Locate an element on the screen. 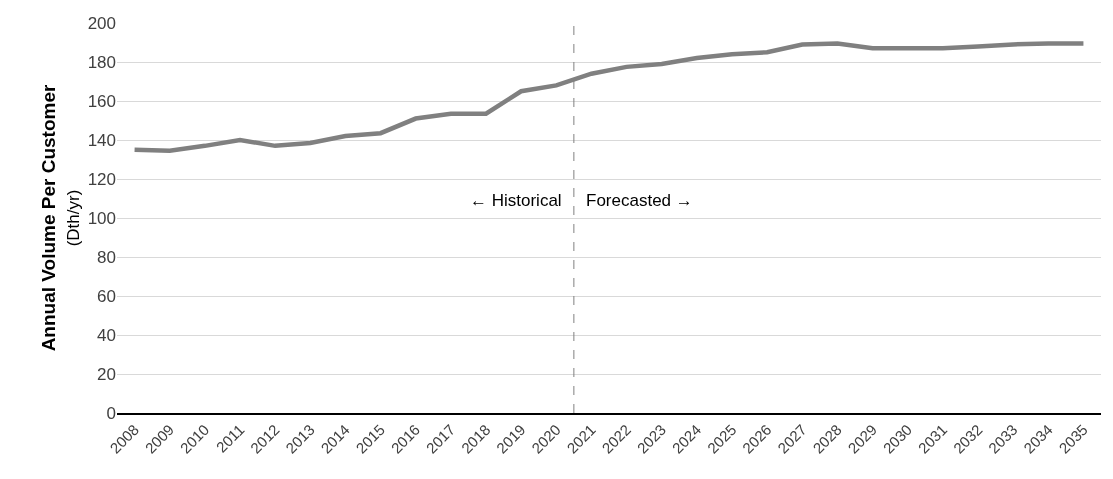 This screenshot has width=1113, height=479. y-tick-label: 200 is located at coordinates (101, 23).